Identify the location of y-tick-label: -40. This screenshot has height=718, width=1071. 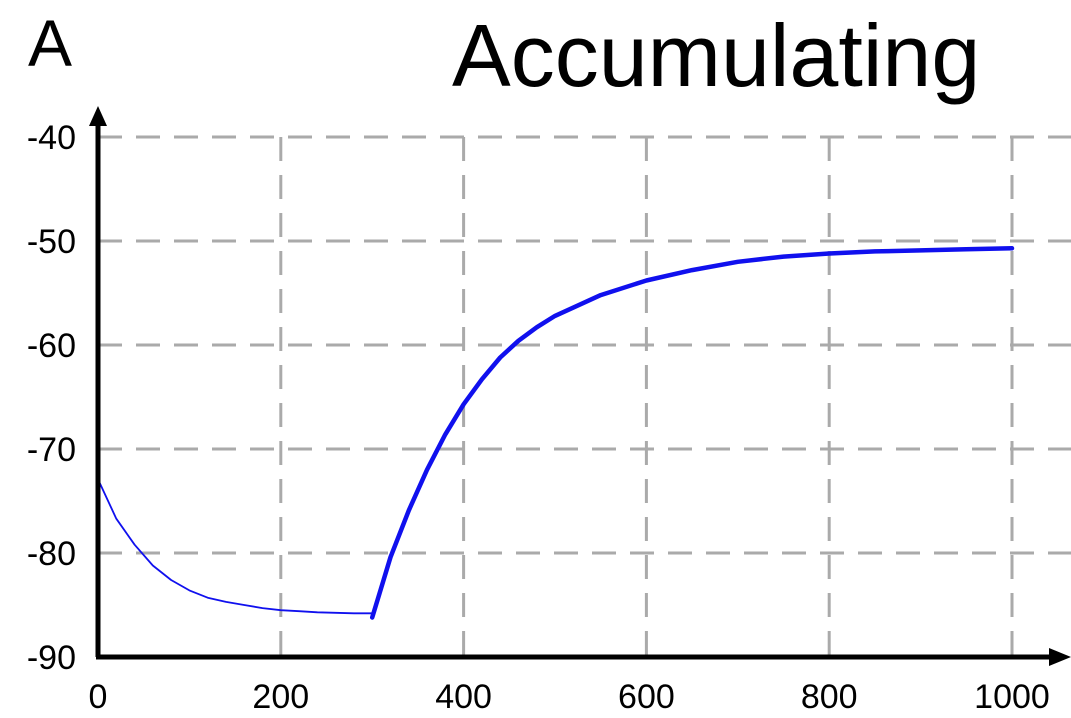
(51, 138).